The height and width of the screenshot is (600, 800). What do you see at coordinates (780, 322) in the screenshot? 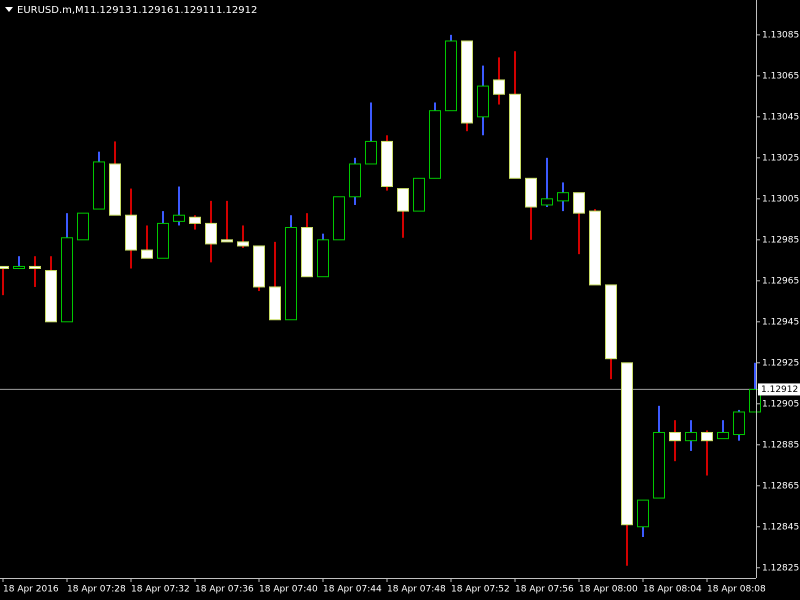
I see `y-tick-label: 1.12945` at bounding box center [780, 322].